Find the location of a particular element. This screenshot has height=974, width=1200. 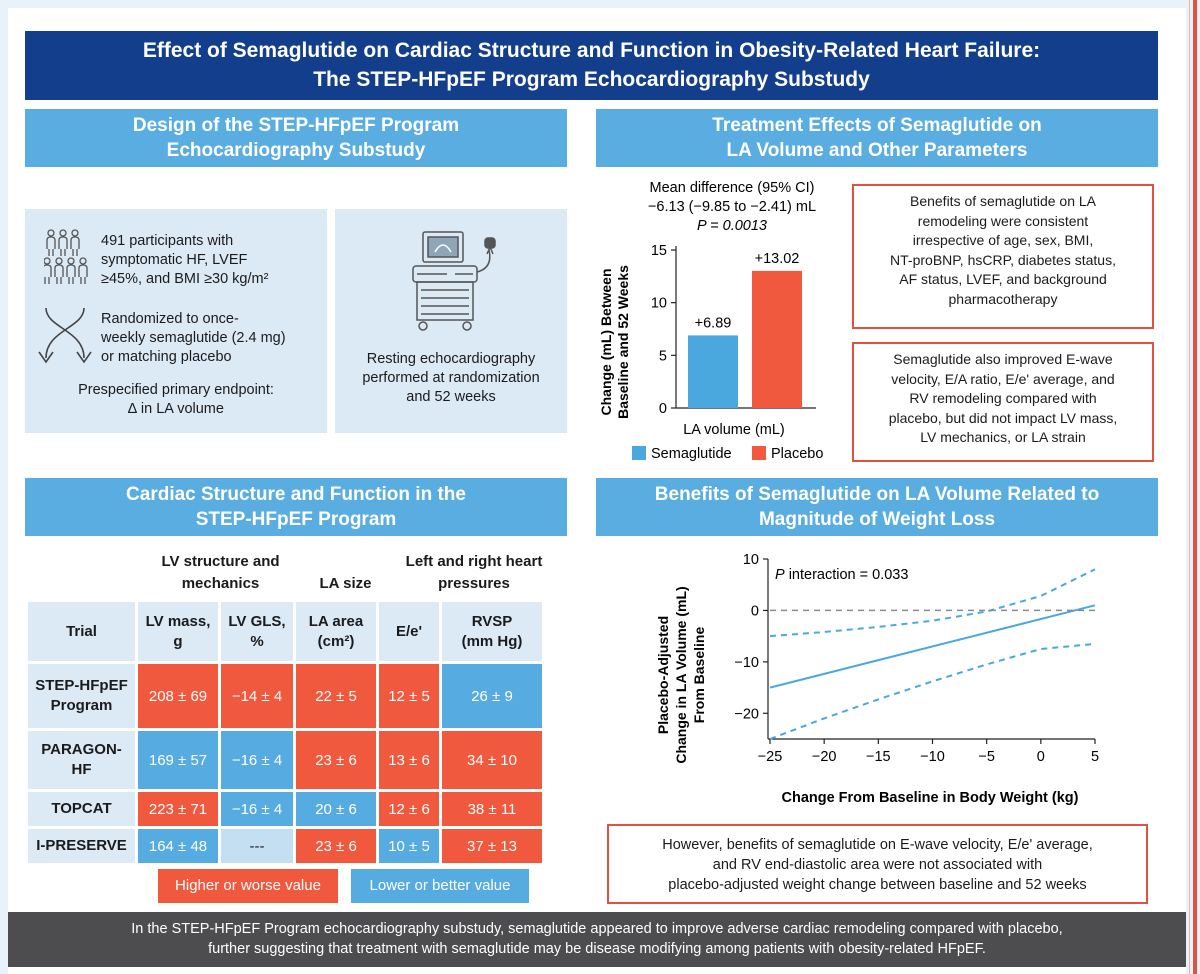

legend-placebo-swatch is located at coordinates (759, 453).